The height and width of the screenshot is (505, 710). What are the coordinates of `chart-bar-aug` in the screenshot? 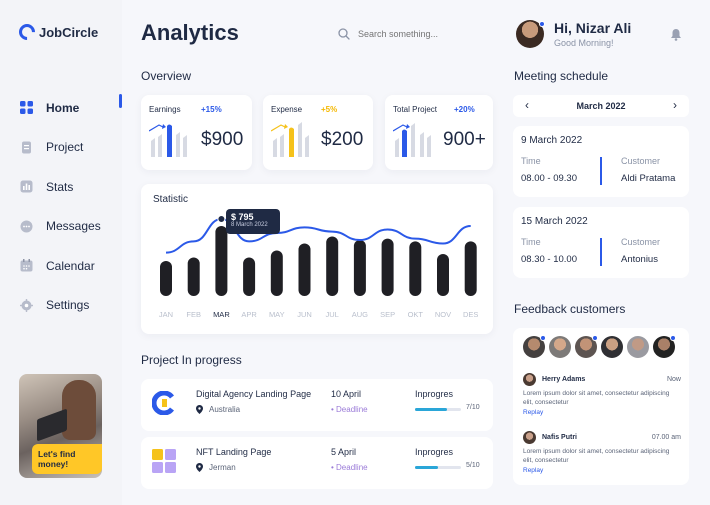 It's located at (359, 268).